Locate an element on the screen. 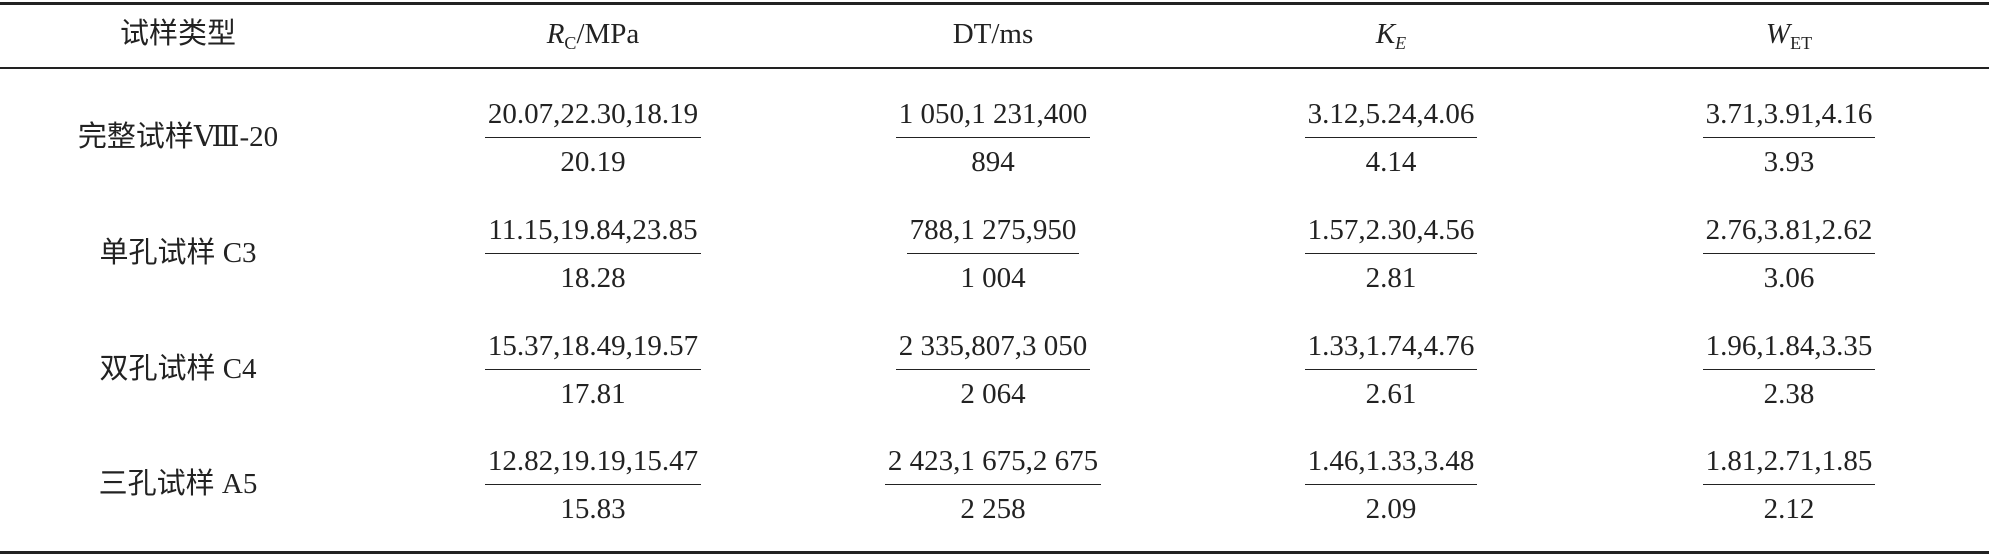  values-measured: 788,1 275,950 is located at coordinates (993, 235).